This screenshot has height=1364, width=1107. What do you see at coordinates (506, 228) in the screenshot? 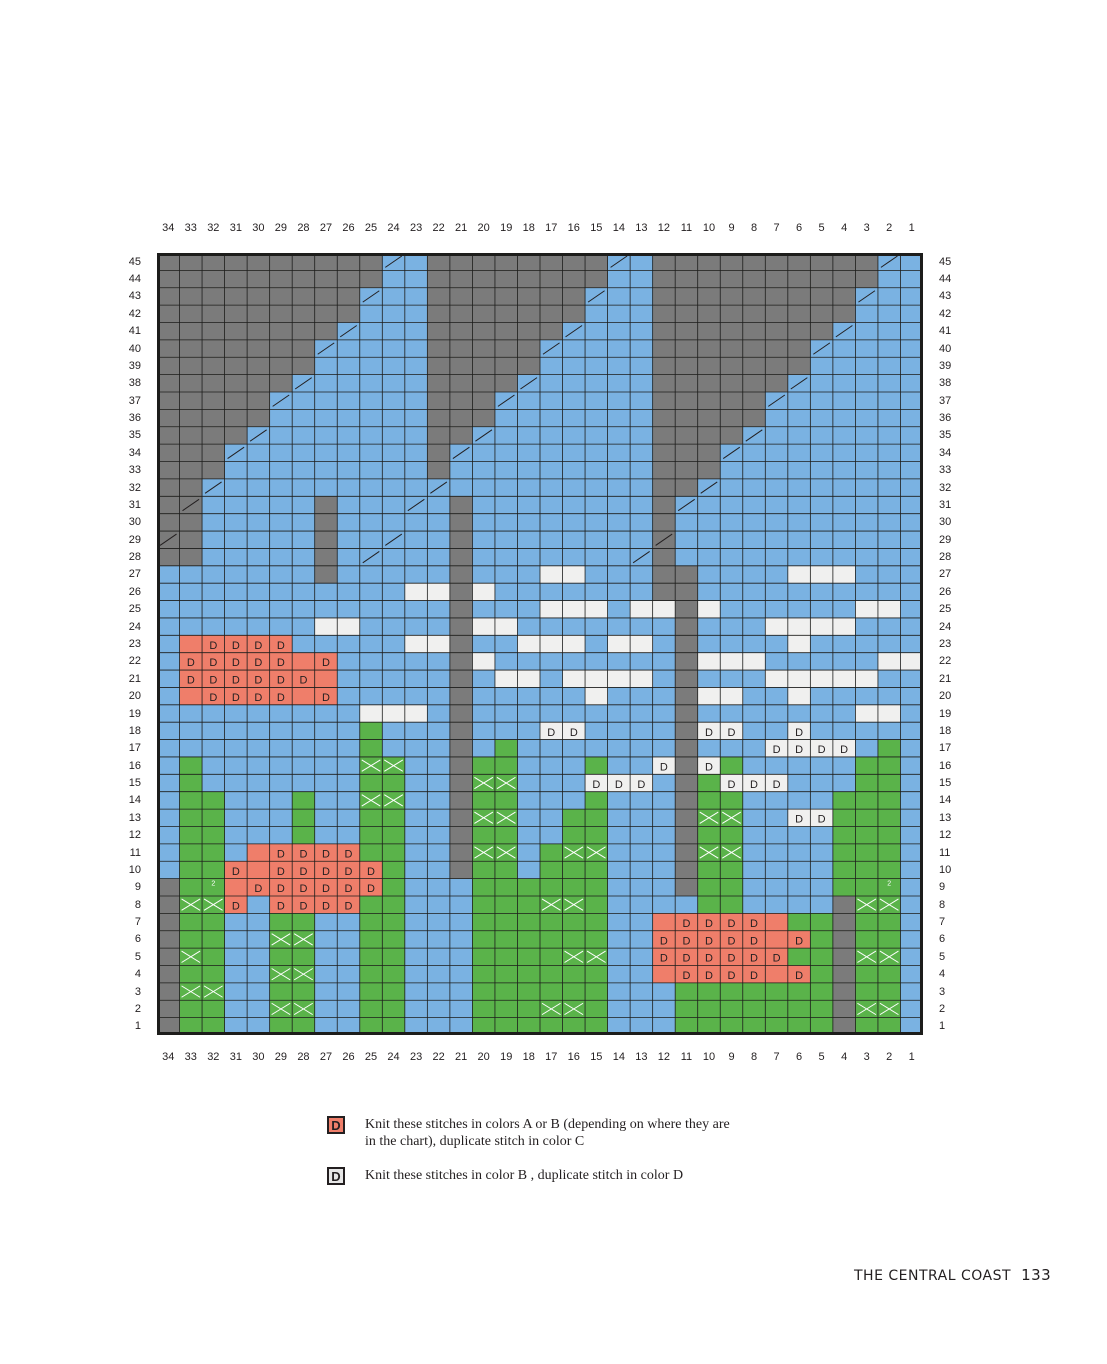
I see `column-number: 19` at bounding box center [506, 228].